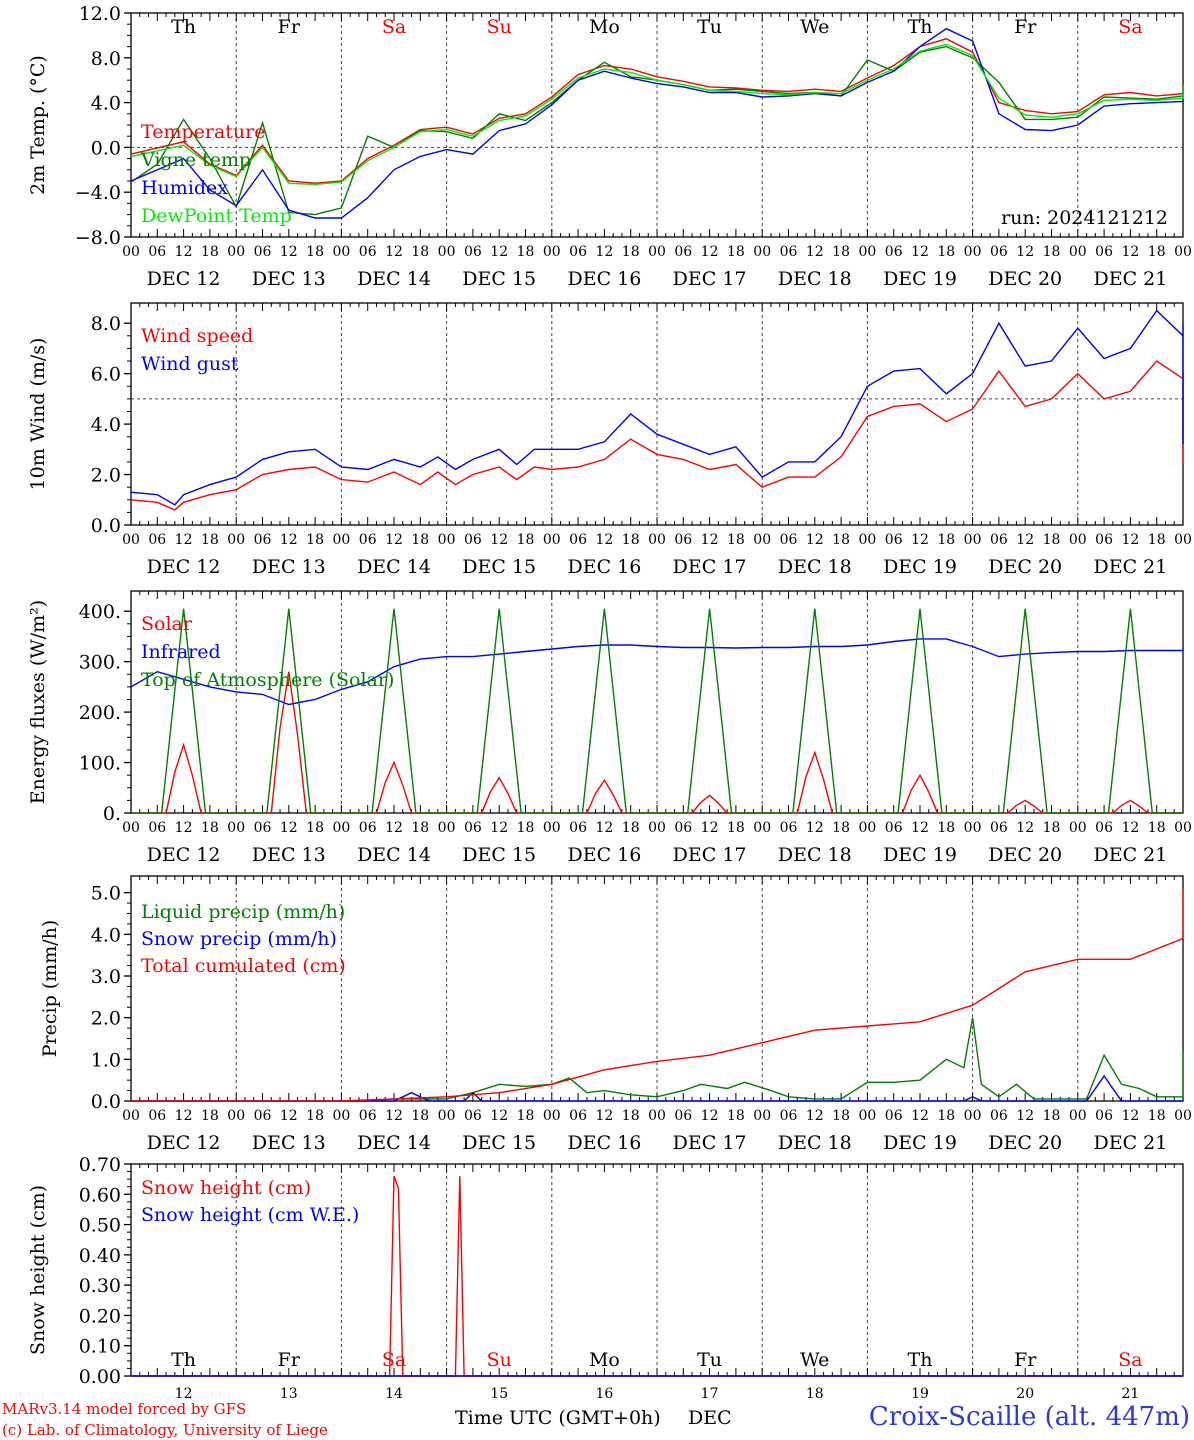  I want to click on date-label: DEC 16, so click(604, 279).